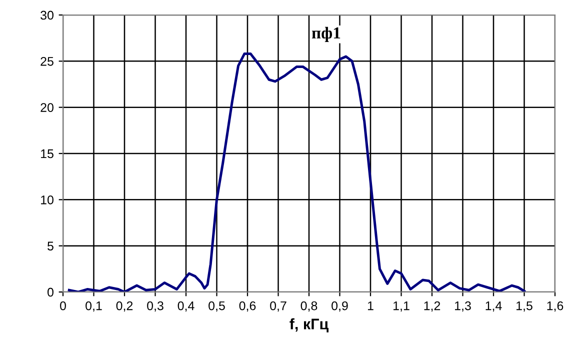 The height and width of the screenshot is (357, 574). I want to click on y-tick-label: 0, so click(51, 292).